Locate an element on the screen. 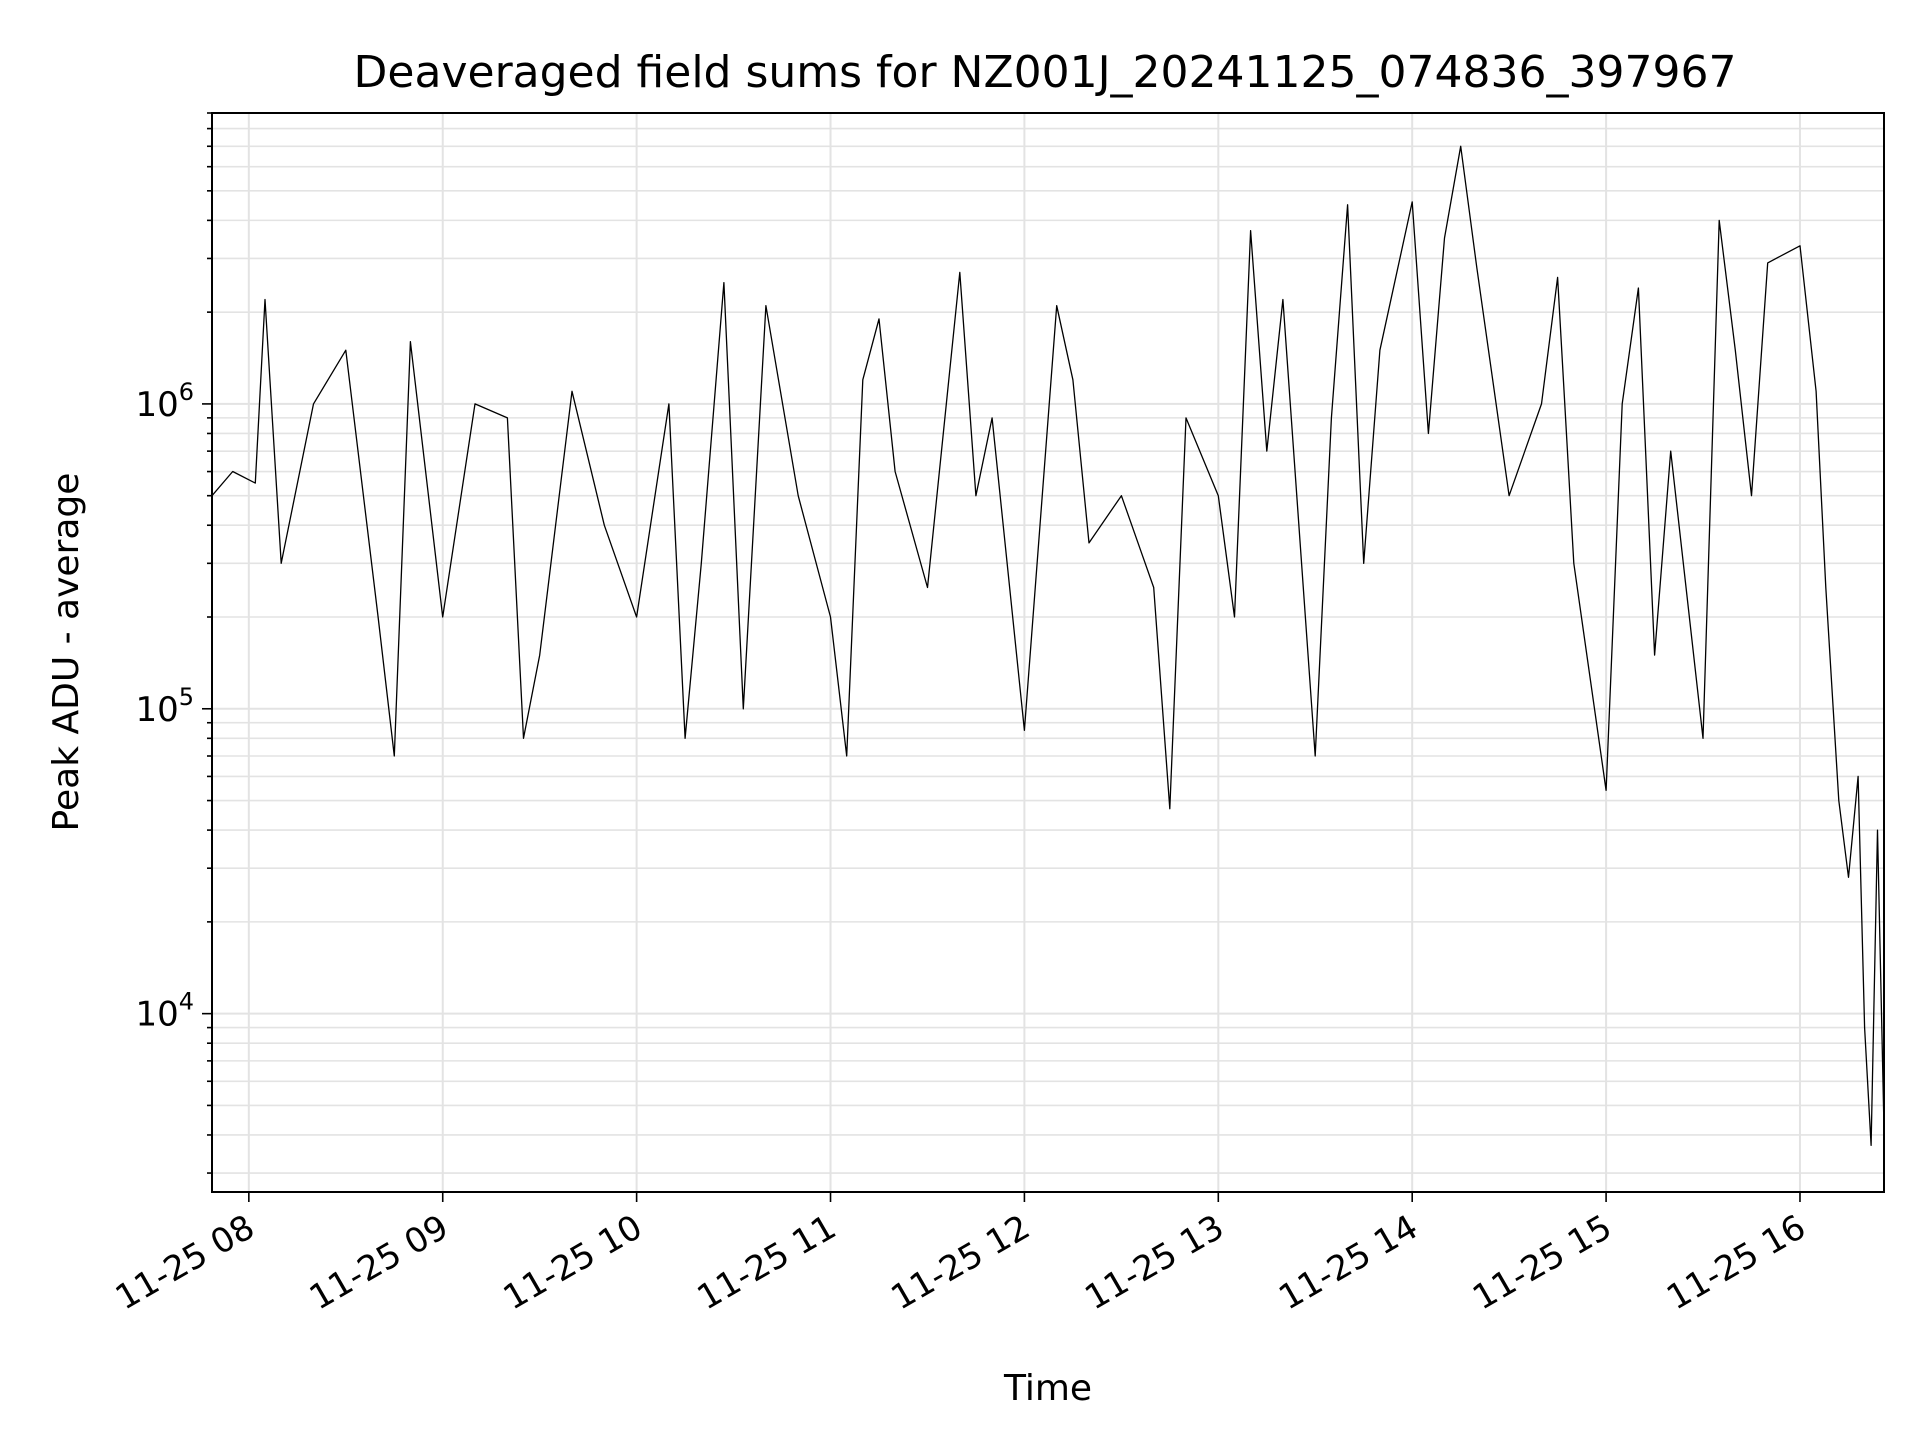 This screenshot has width=1920, height=1440. x-axis-title: Time is located at coordinates (1047, 1388).